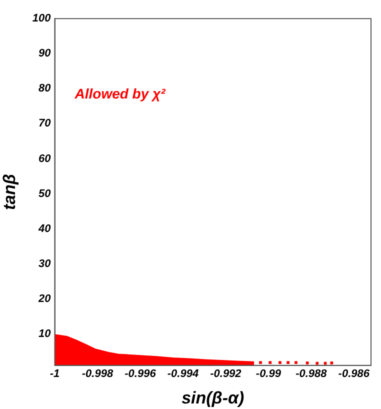 The width and height of the screenshot is (381, 409). I want to click on x-tick-label: -0.998, so click(98, 374).